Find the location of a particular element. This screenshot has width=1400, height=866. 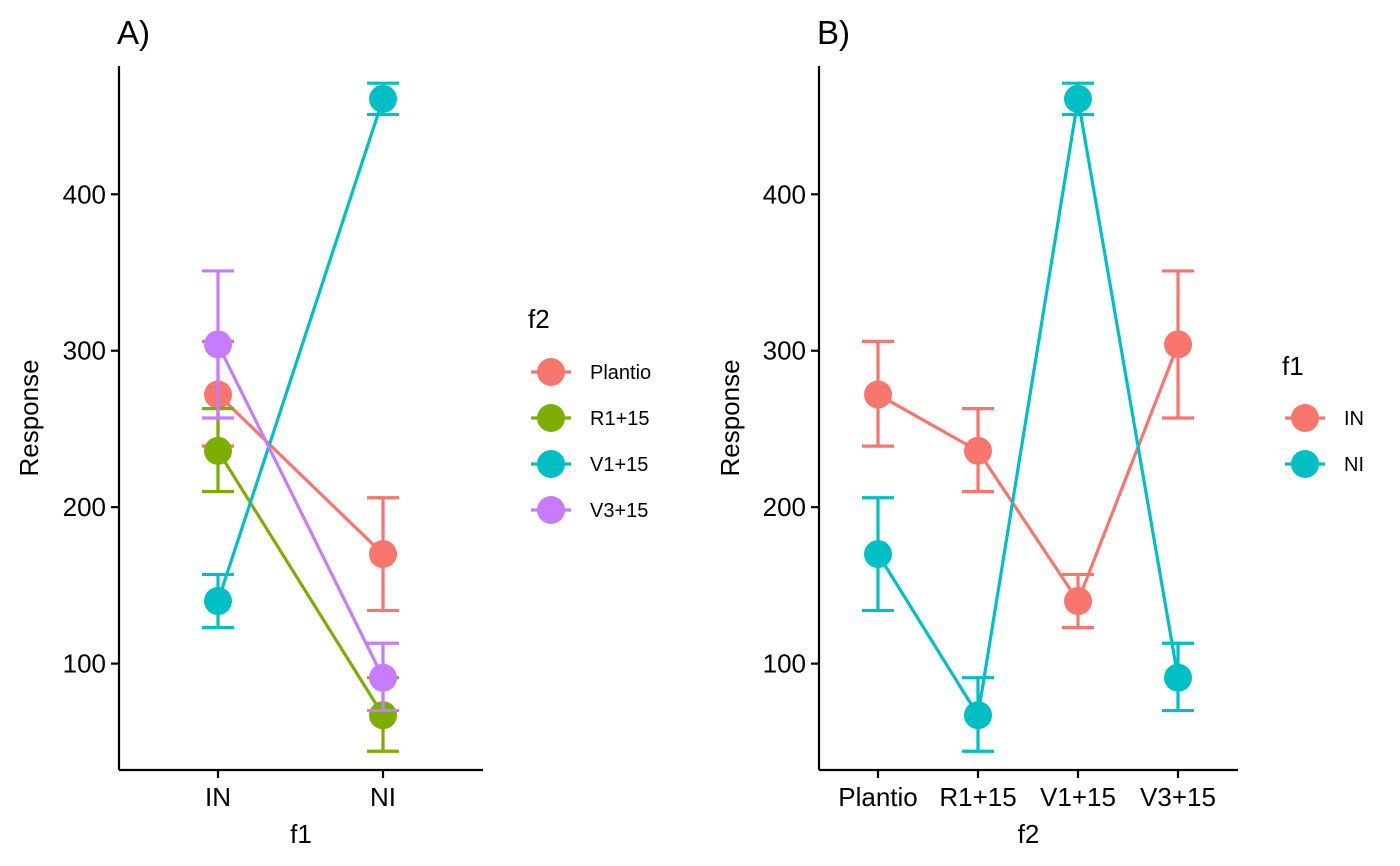

panel-label: A) is located at coordinates (133, 32).